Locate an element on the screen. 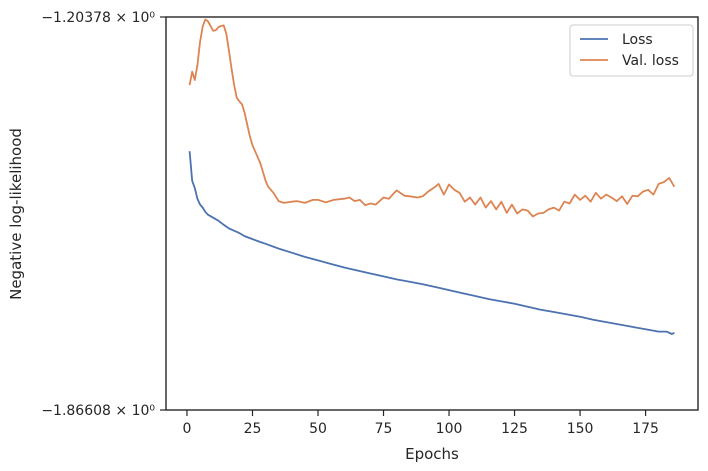  x-tick-label: 75 is located at coordinates (384, 429).